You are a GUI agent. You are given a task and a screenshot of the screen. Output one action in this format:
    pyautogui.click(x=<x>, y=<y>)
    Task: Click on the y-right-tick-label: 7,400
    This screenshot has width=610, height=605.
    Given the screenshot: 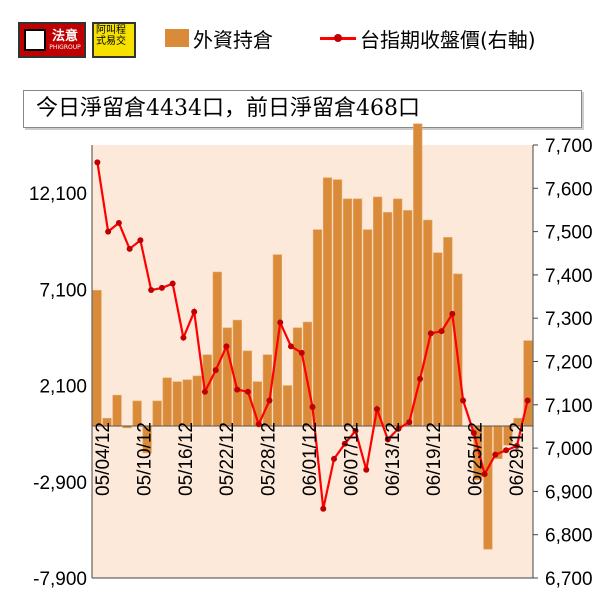 What is the action you would take?
    pyautogui.click(x=569, y=276)
    